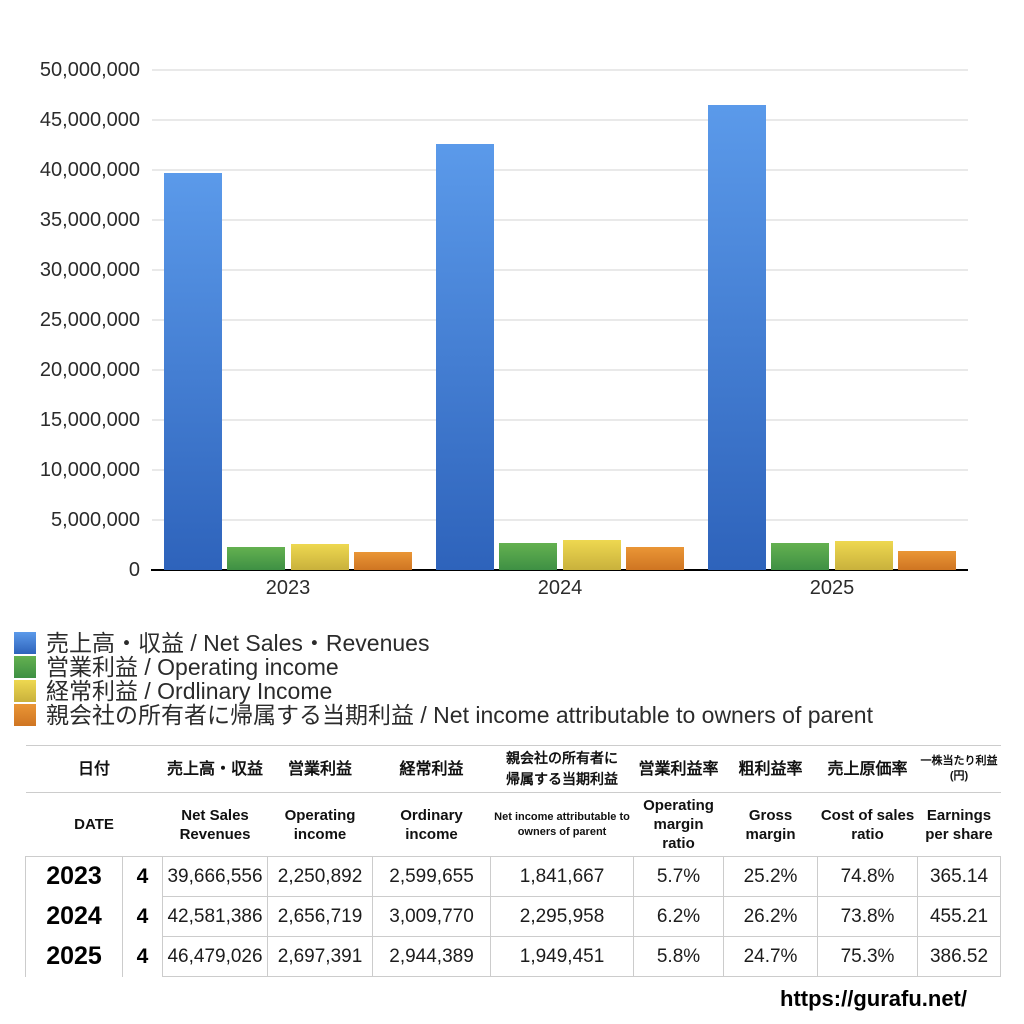 This screenshot has height=1024, width=1024. I want to click on bar-series3-2024, so click(655, 558).